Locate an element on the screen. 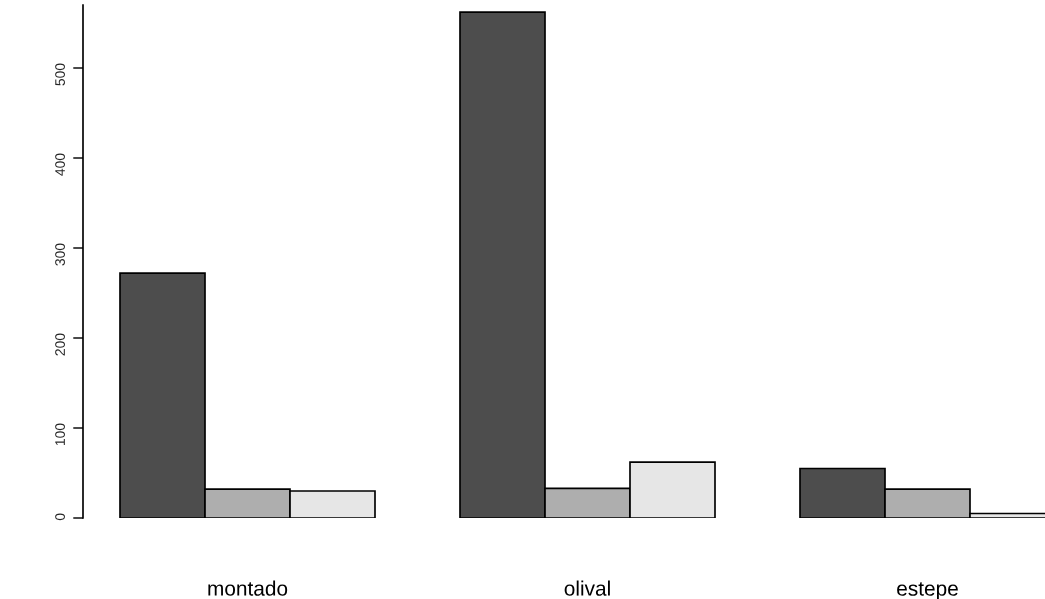  y-tick-label: 400 is located at coordinates (60, 164).